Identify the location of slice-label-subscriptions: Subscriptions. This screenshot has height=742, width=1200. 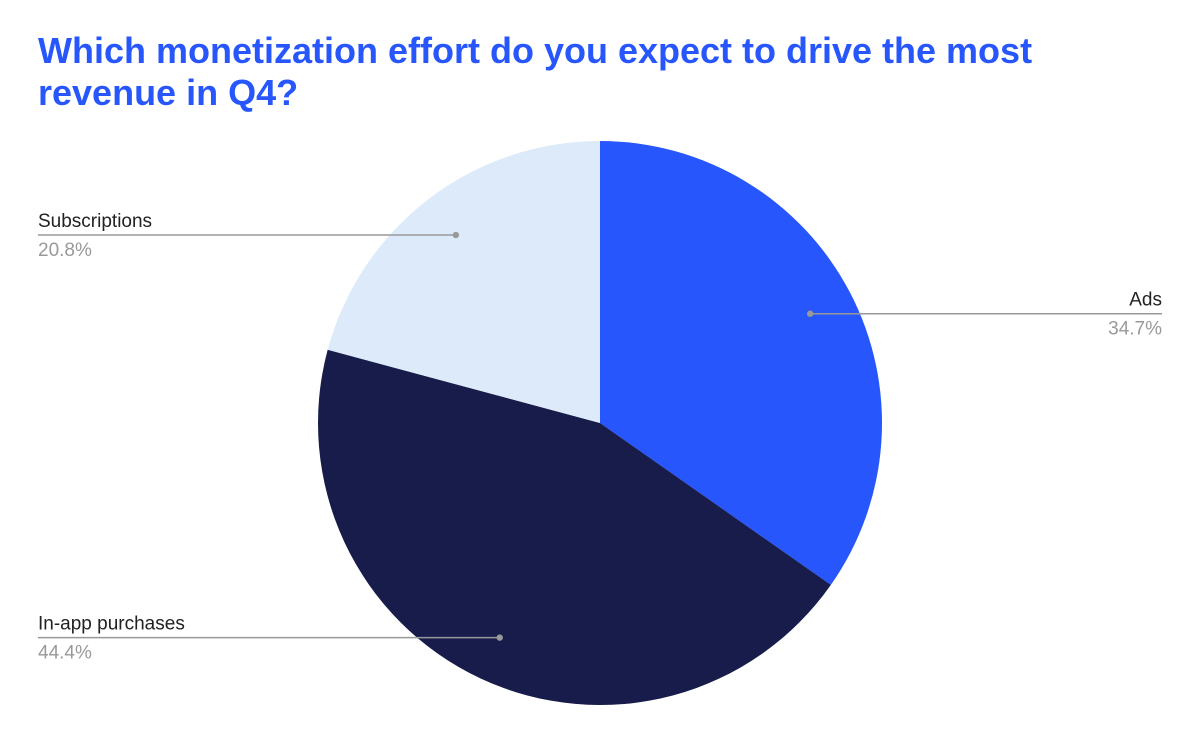
(95, 221).